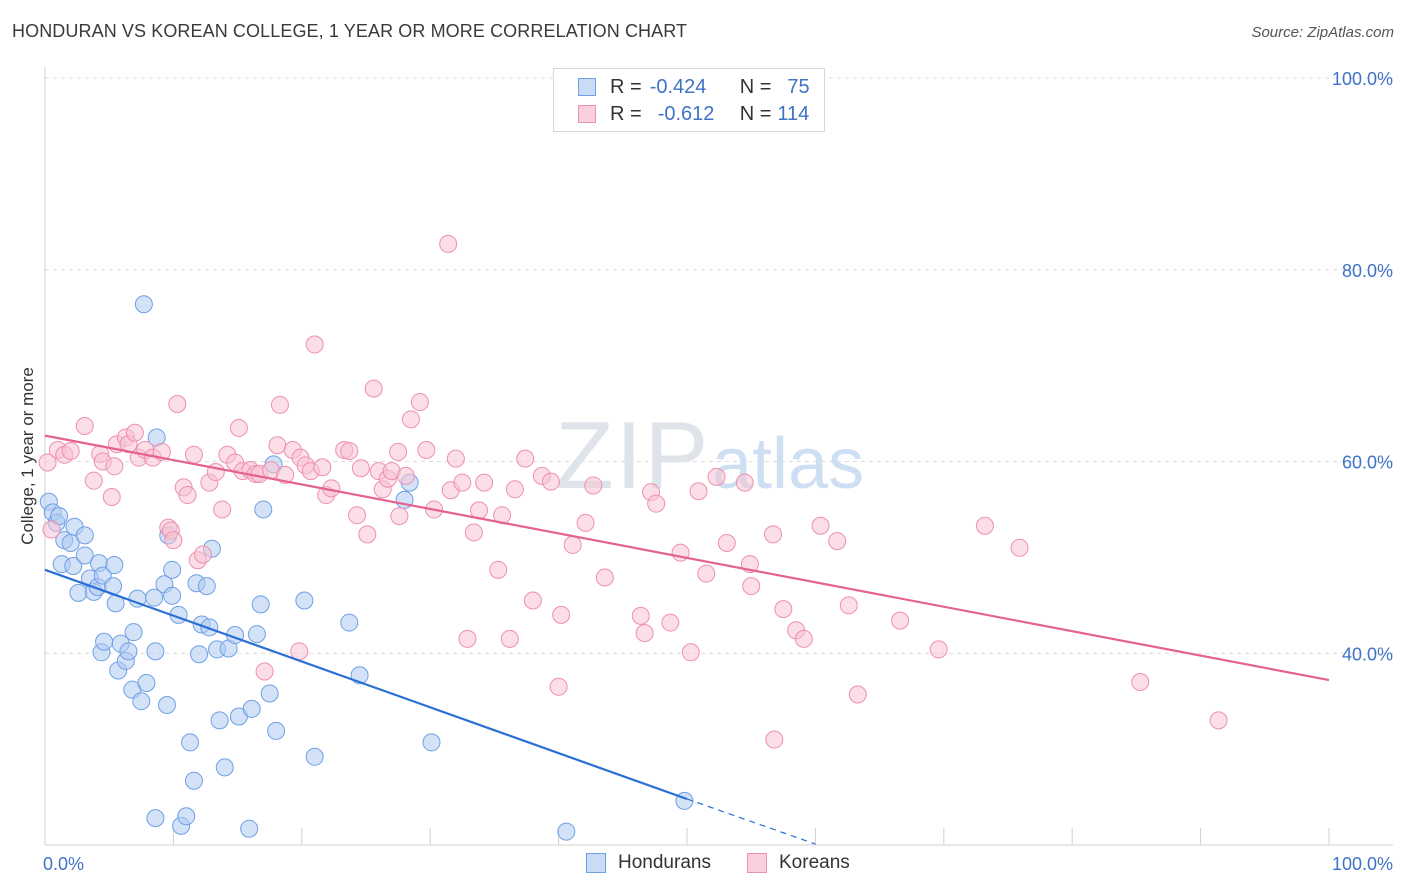  Describe the element at coordinates (689, 100) in the screenshot. I see `correlation-legend: R = -0.424 N = 75 R = -0.612 N = 114` at that location.